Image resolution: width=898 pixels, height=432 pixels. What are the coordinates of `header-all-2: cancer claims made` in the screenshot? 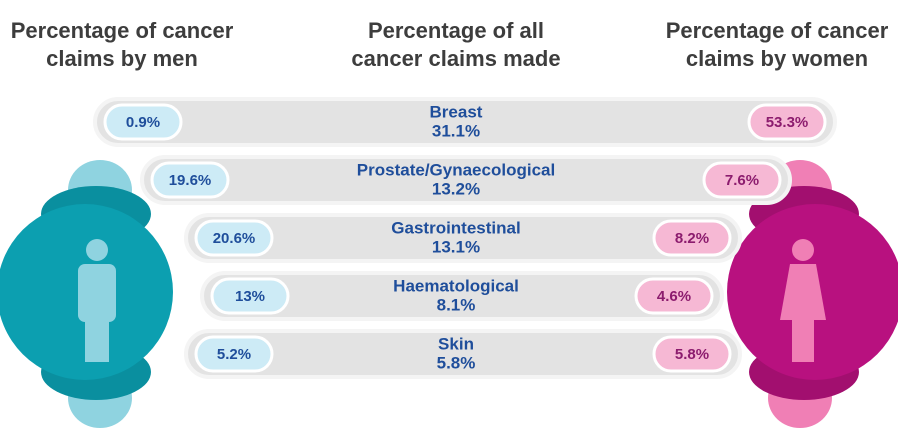 It's located at (455, 58).